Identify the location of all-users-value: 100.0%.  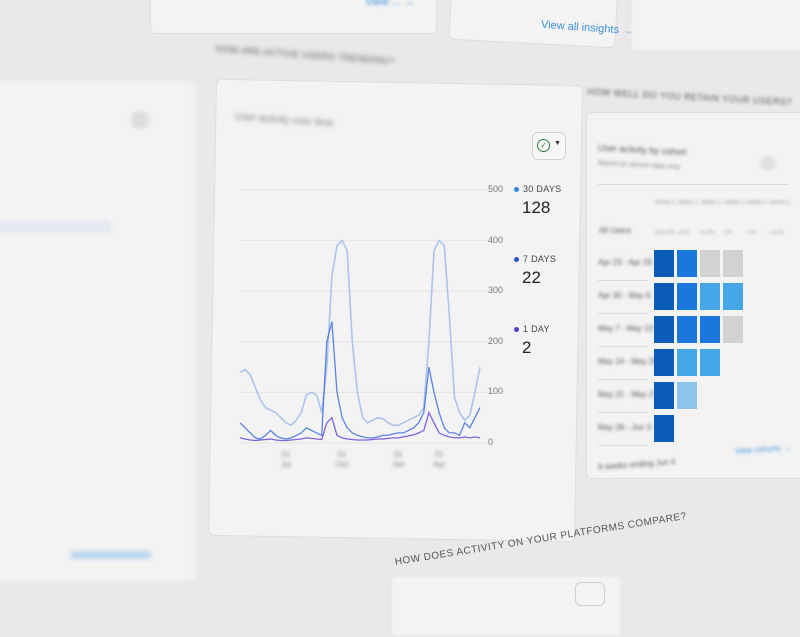
(665, 233).